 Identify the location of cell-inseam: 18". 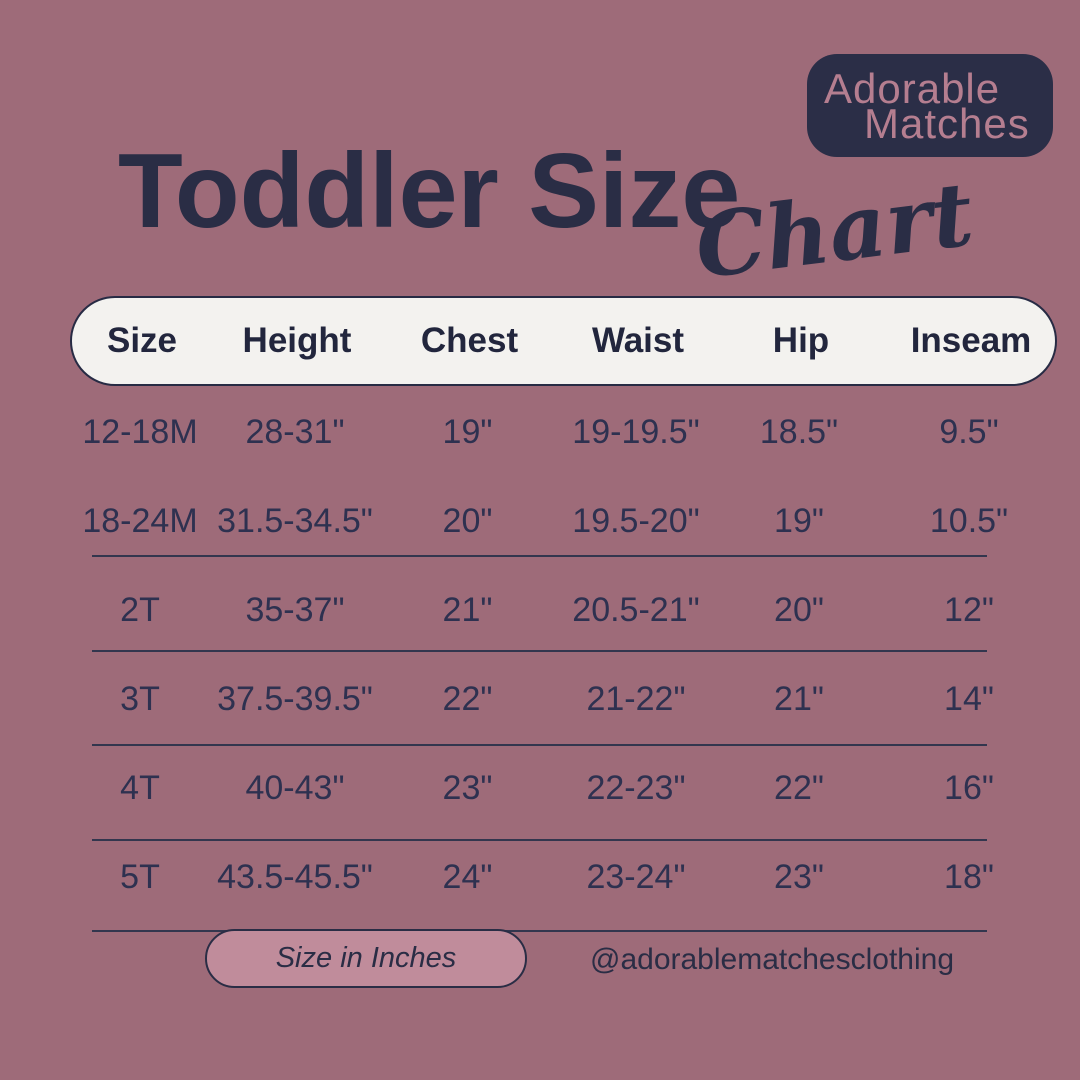
(969, 877).